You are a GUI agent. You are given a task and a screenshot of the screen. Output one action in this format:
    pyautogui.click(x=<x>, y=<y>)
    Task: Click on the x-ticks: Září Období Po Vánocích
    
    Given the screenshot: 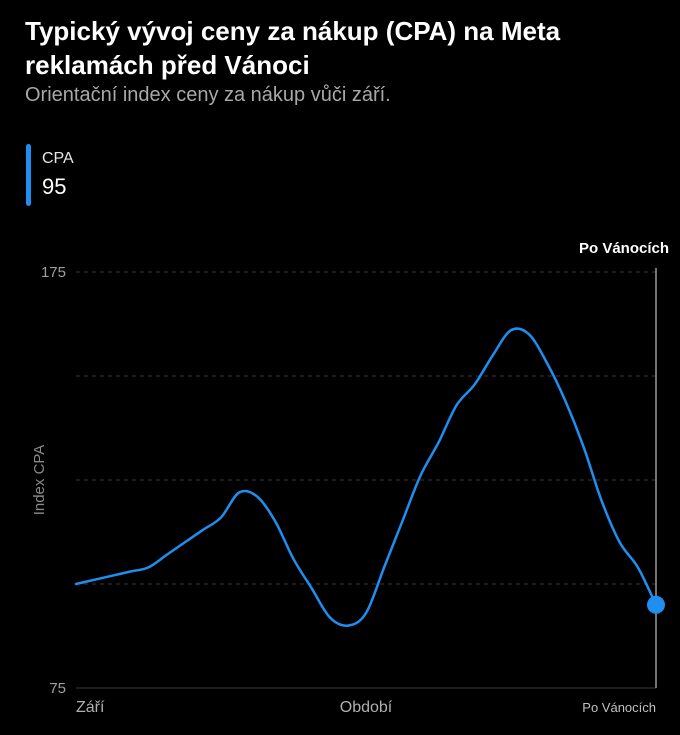 What is the action you would take?
    pyautogui.click(x=366, y=707)
    